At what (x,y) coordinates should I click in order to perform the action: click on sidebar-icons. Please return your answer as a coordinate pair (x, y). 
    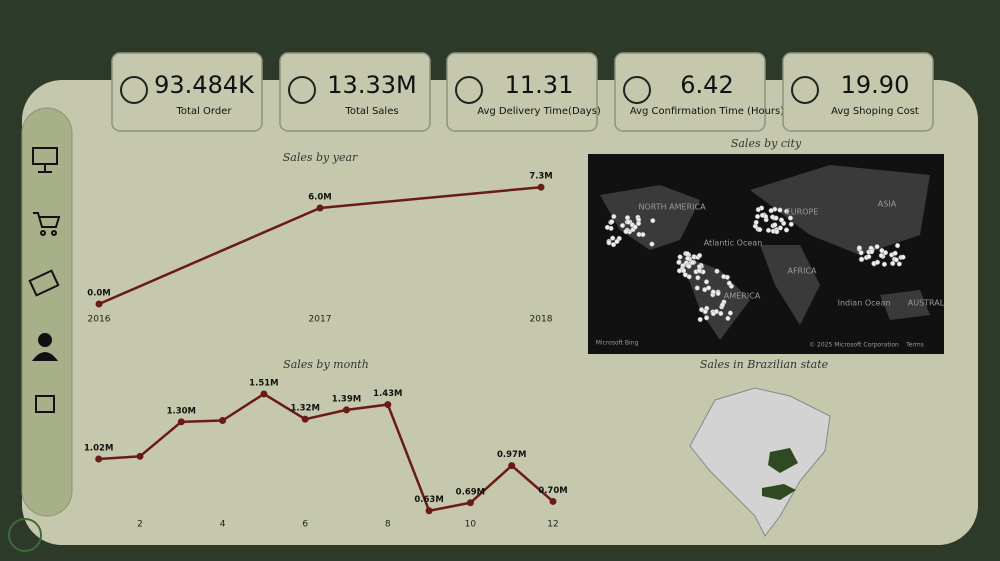
    Looking at the image, I should click on (44, 280).